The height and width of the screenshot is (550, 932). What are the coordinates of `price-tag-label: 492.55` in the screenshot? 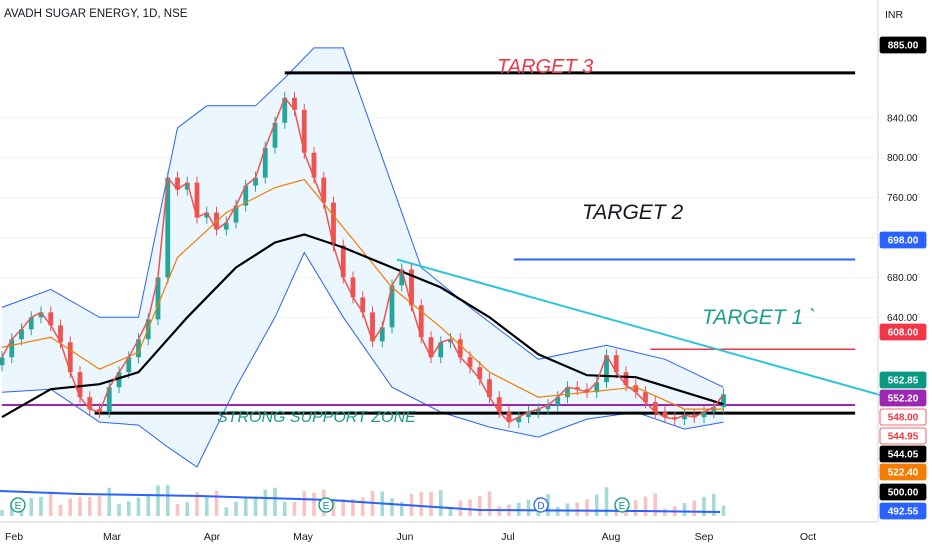 It's located at (903, 512).